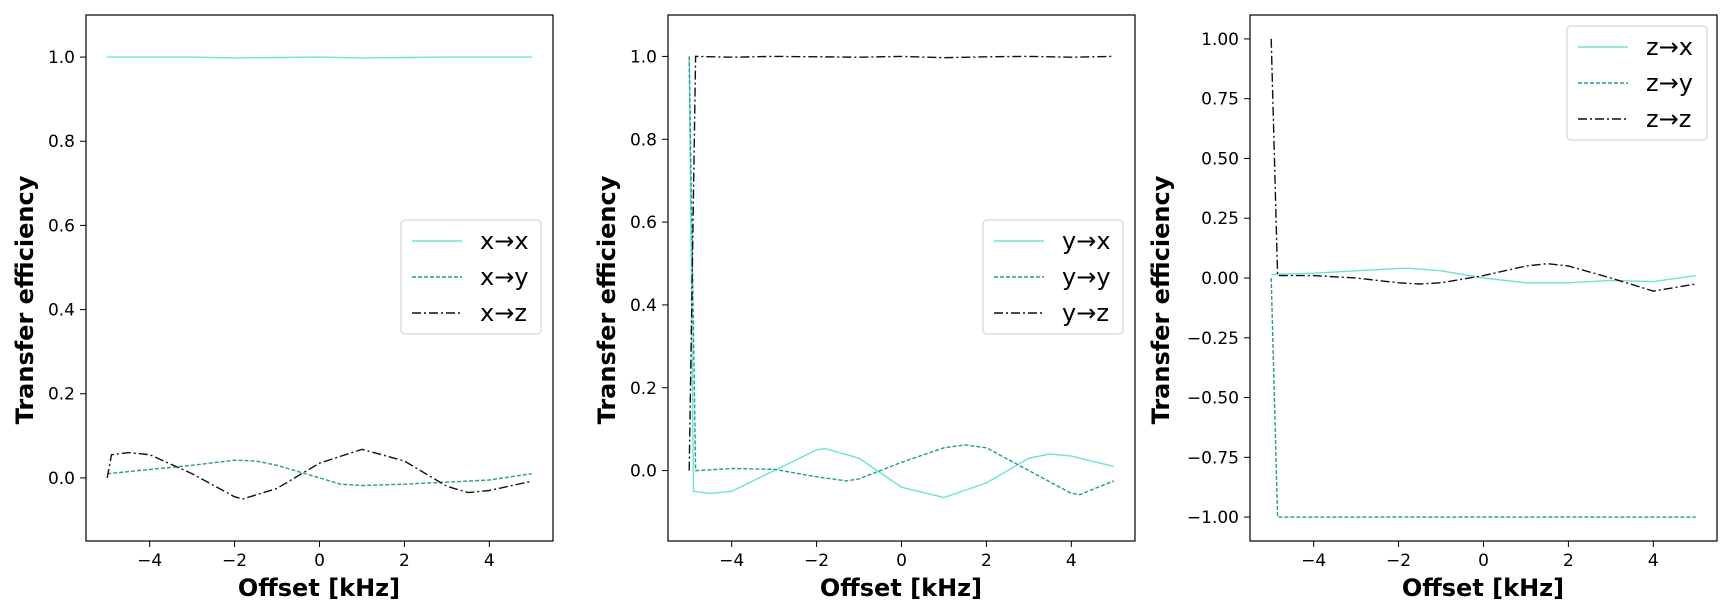  I want to click on chart-1-y-tick-label: 0.2, so click(61, 395).